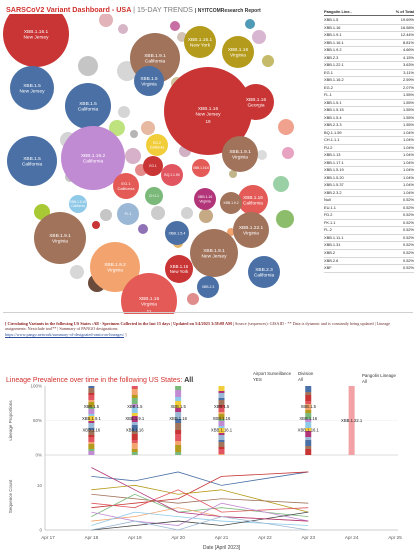  Describe the element at coordinates (369, 59) in the screenshot. I see `table-row: XBB.2.3 4.15%` at that location.